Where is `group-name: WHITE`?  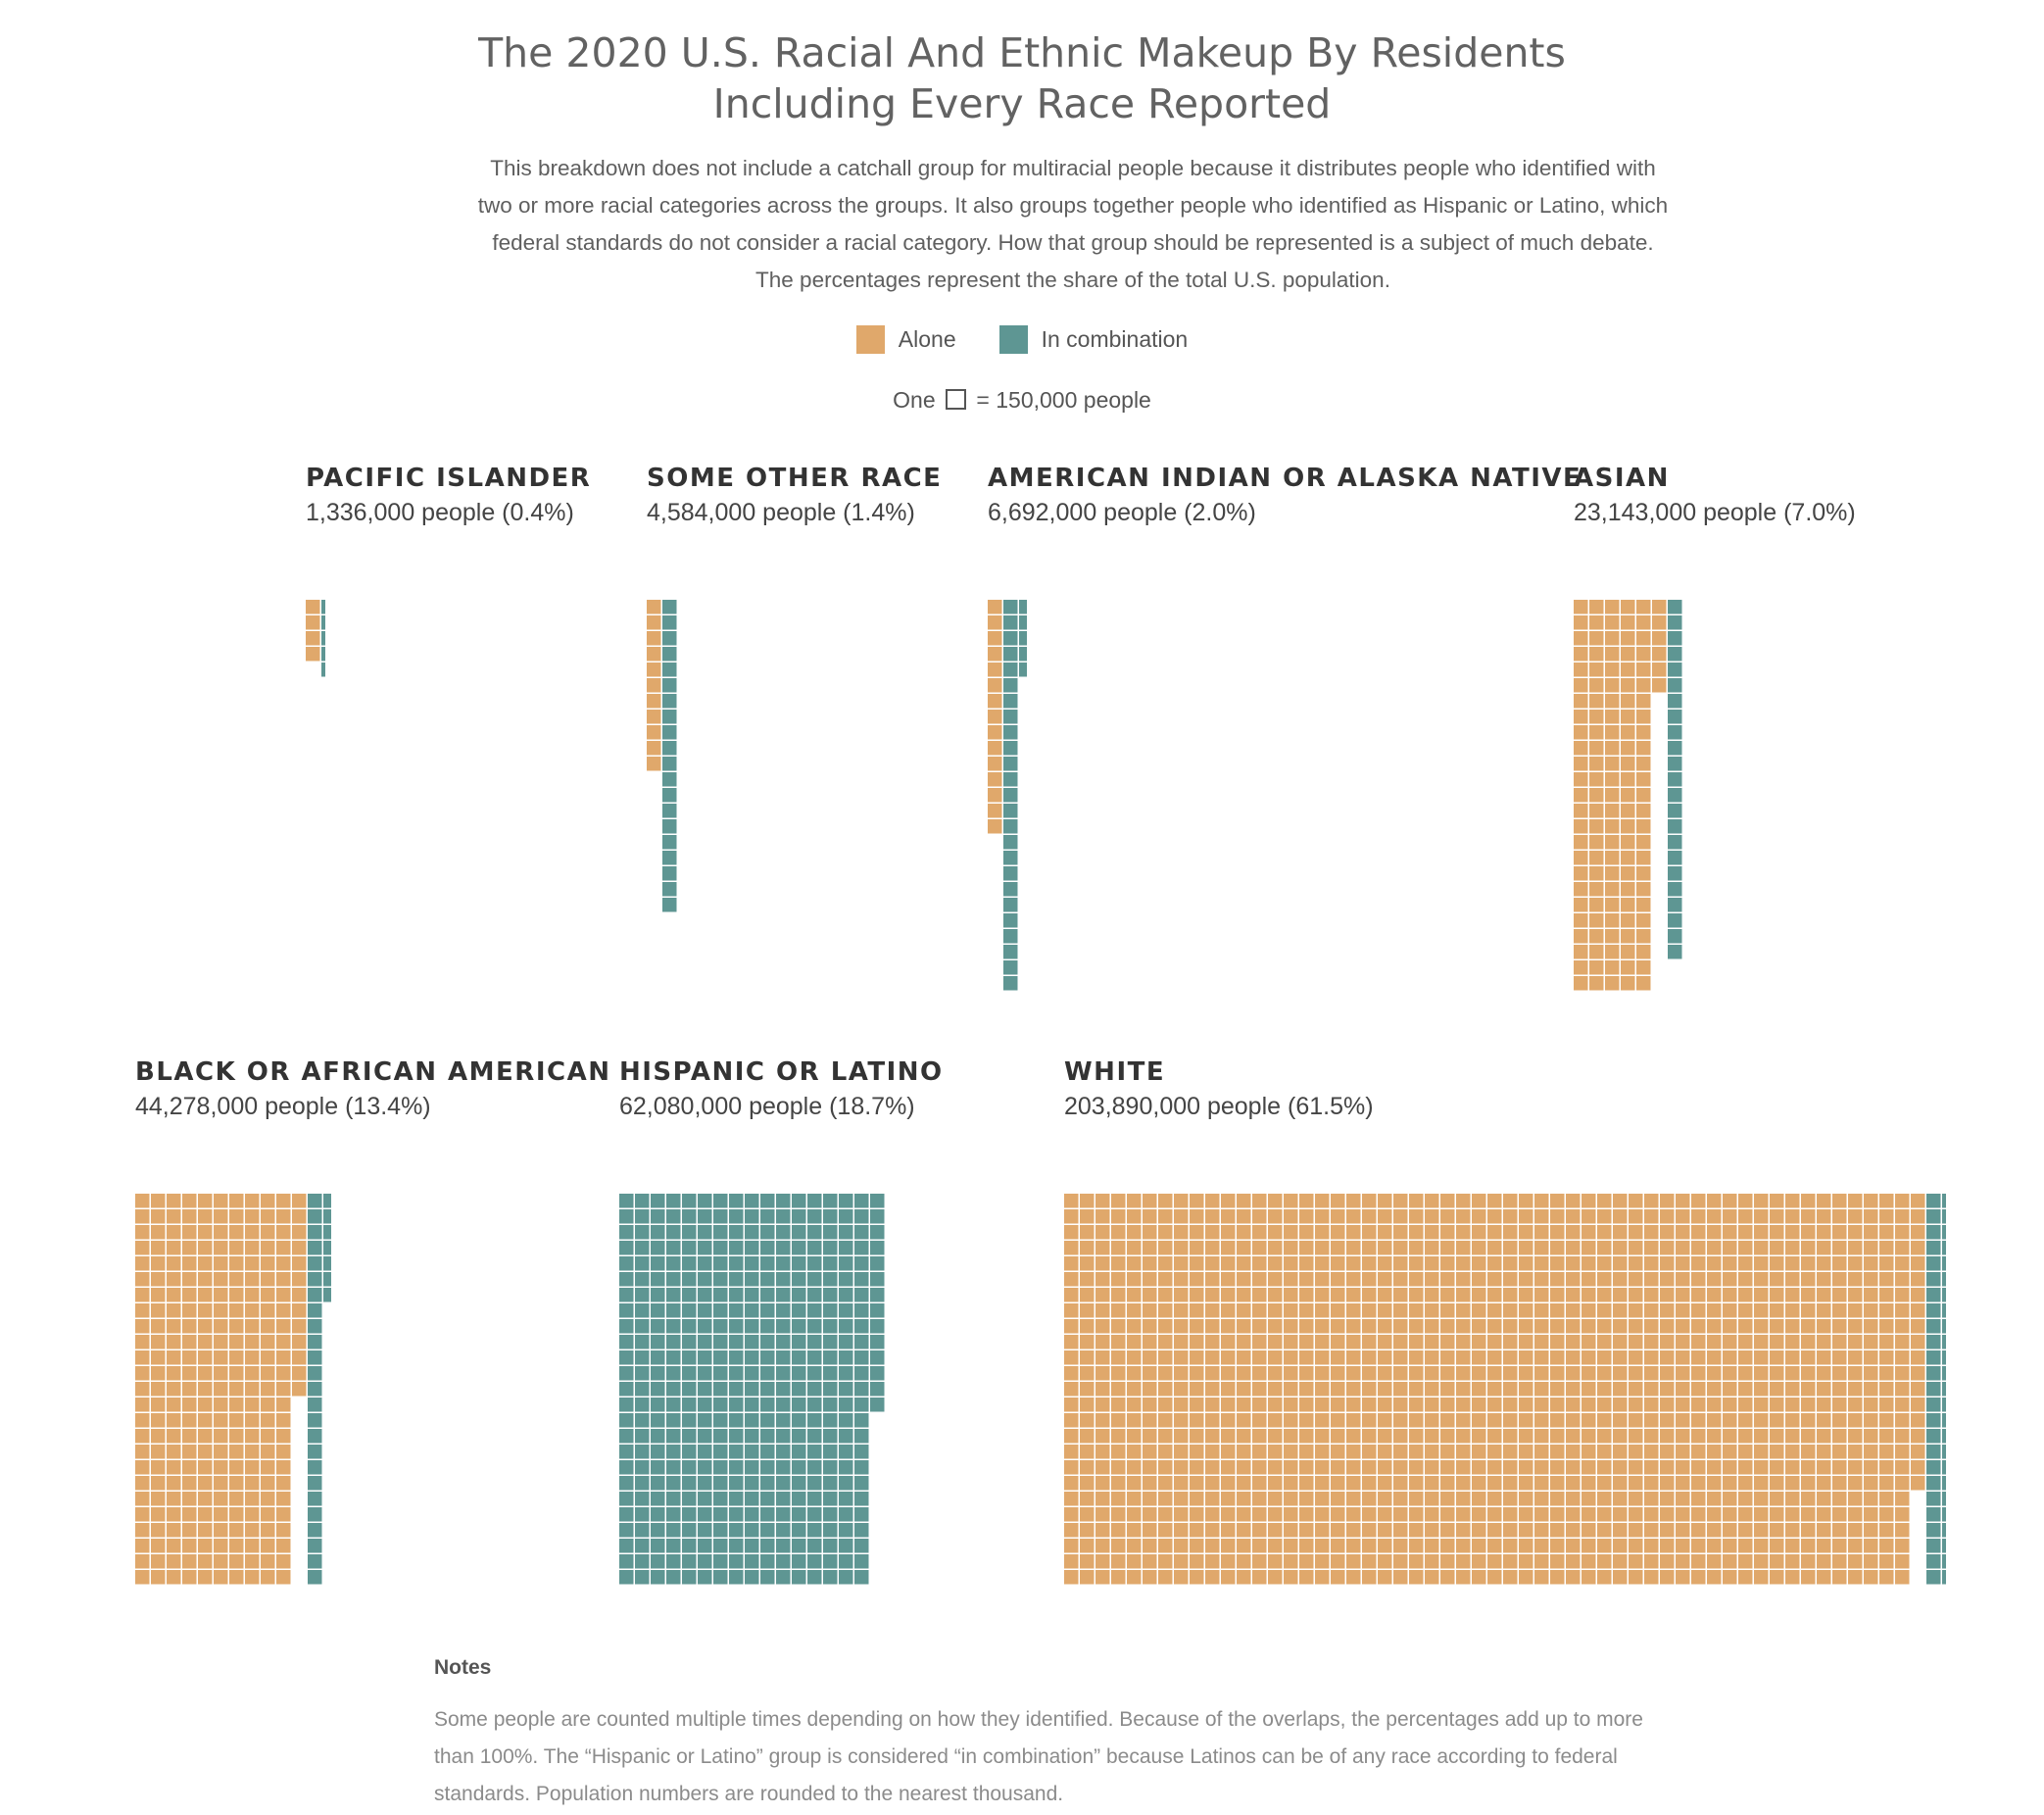 group-name: WHITE is located at coordinates (1115, 1072).